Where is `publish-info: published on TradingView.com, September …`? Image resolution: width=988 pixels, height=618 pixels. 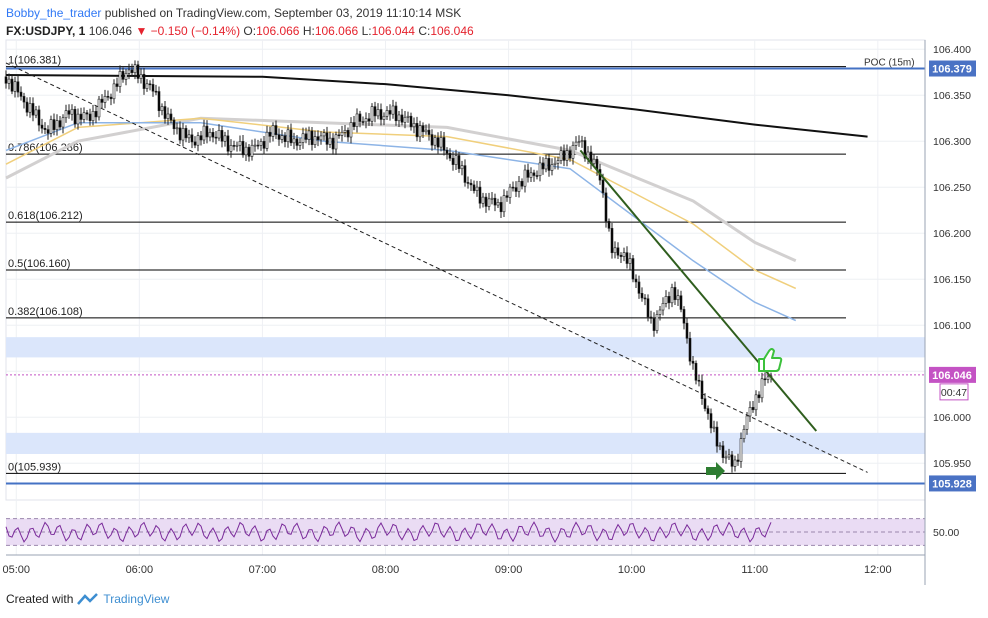 publish-info: published on TradingView.com, September … is located at coordinates (281, 13).